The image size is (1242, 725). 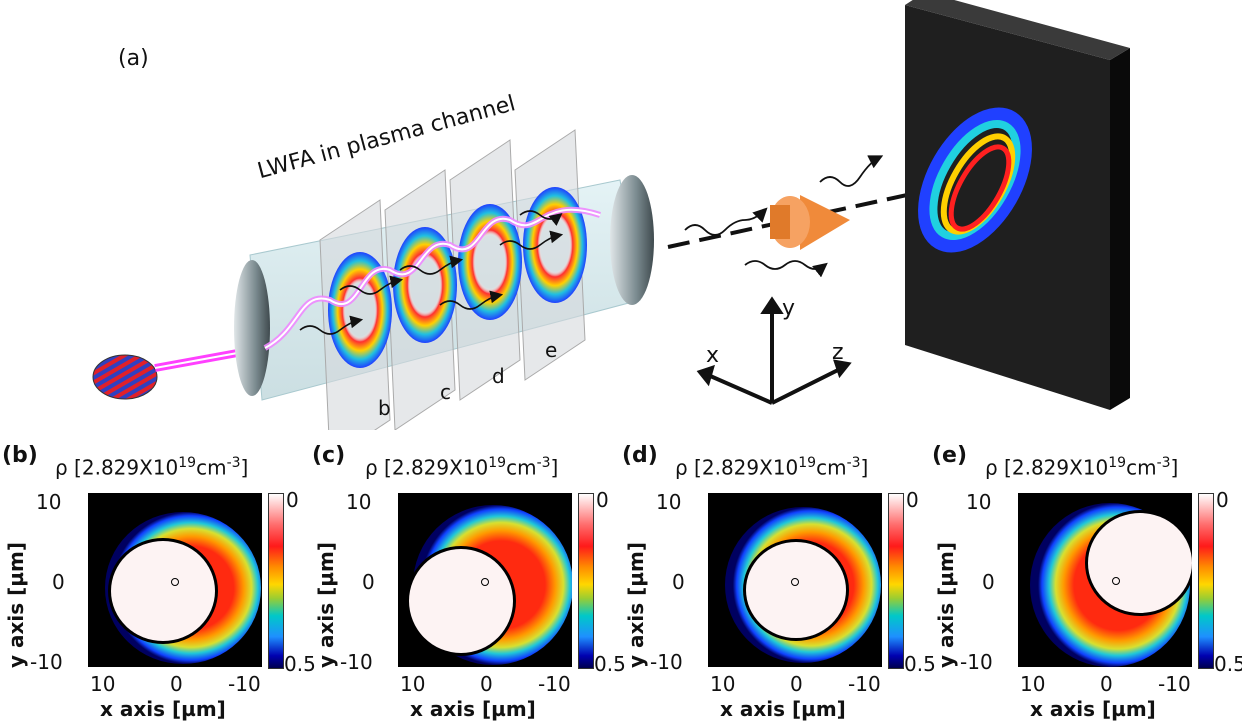 I want to click on exit-lens, so click(x=632, y=240).